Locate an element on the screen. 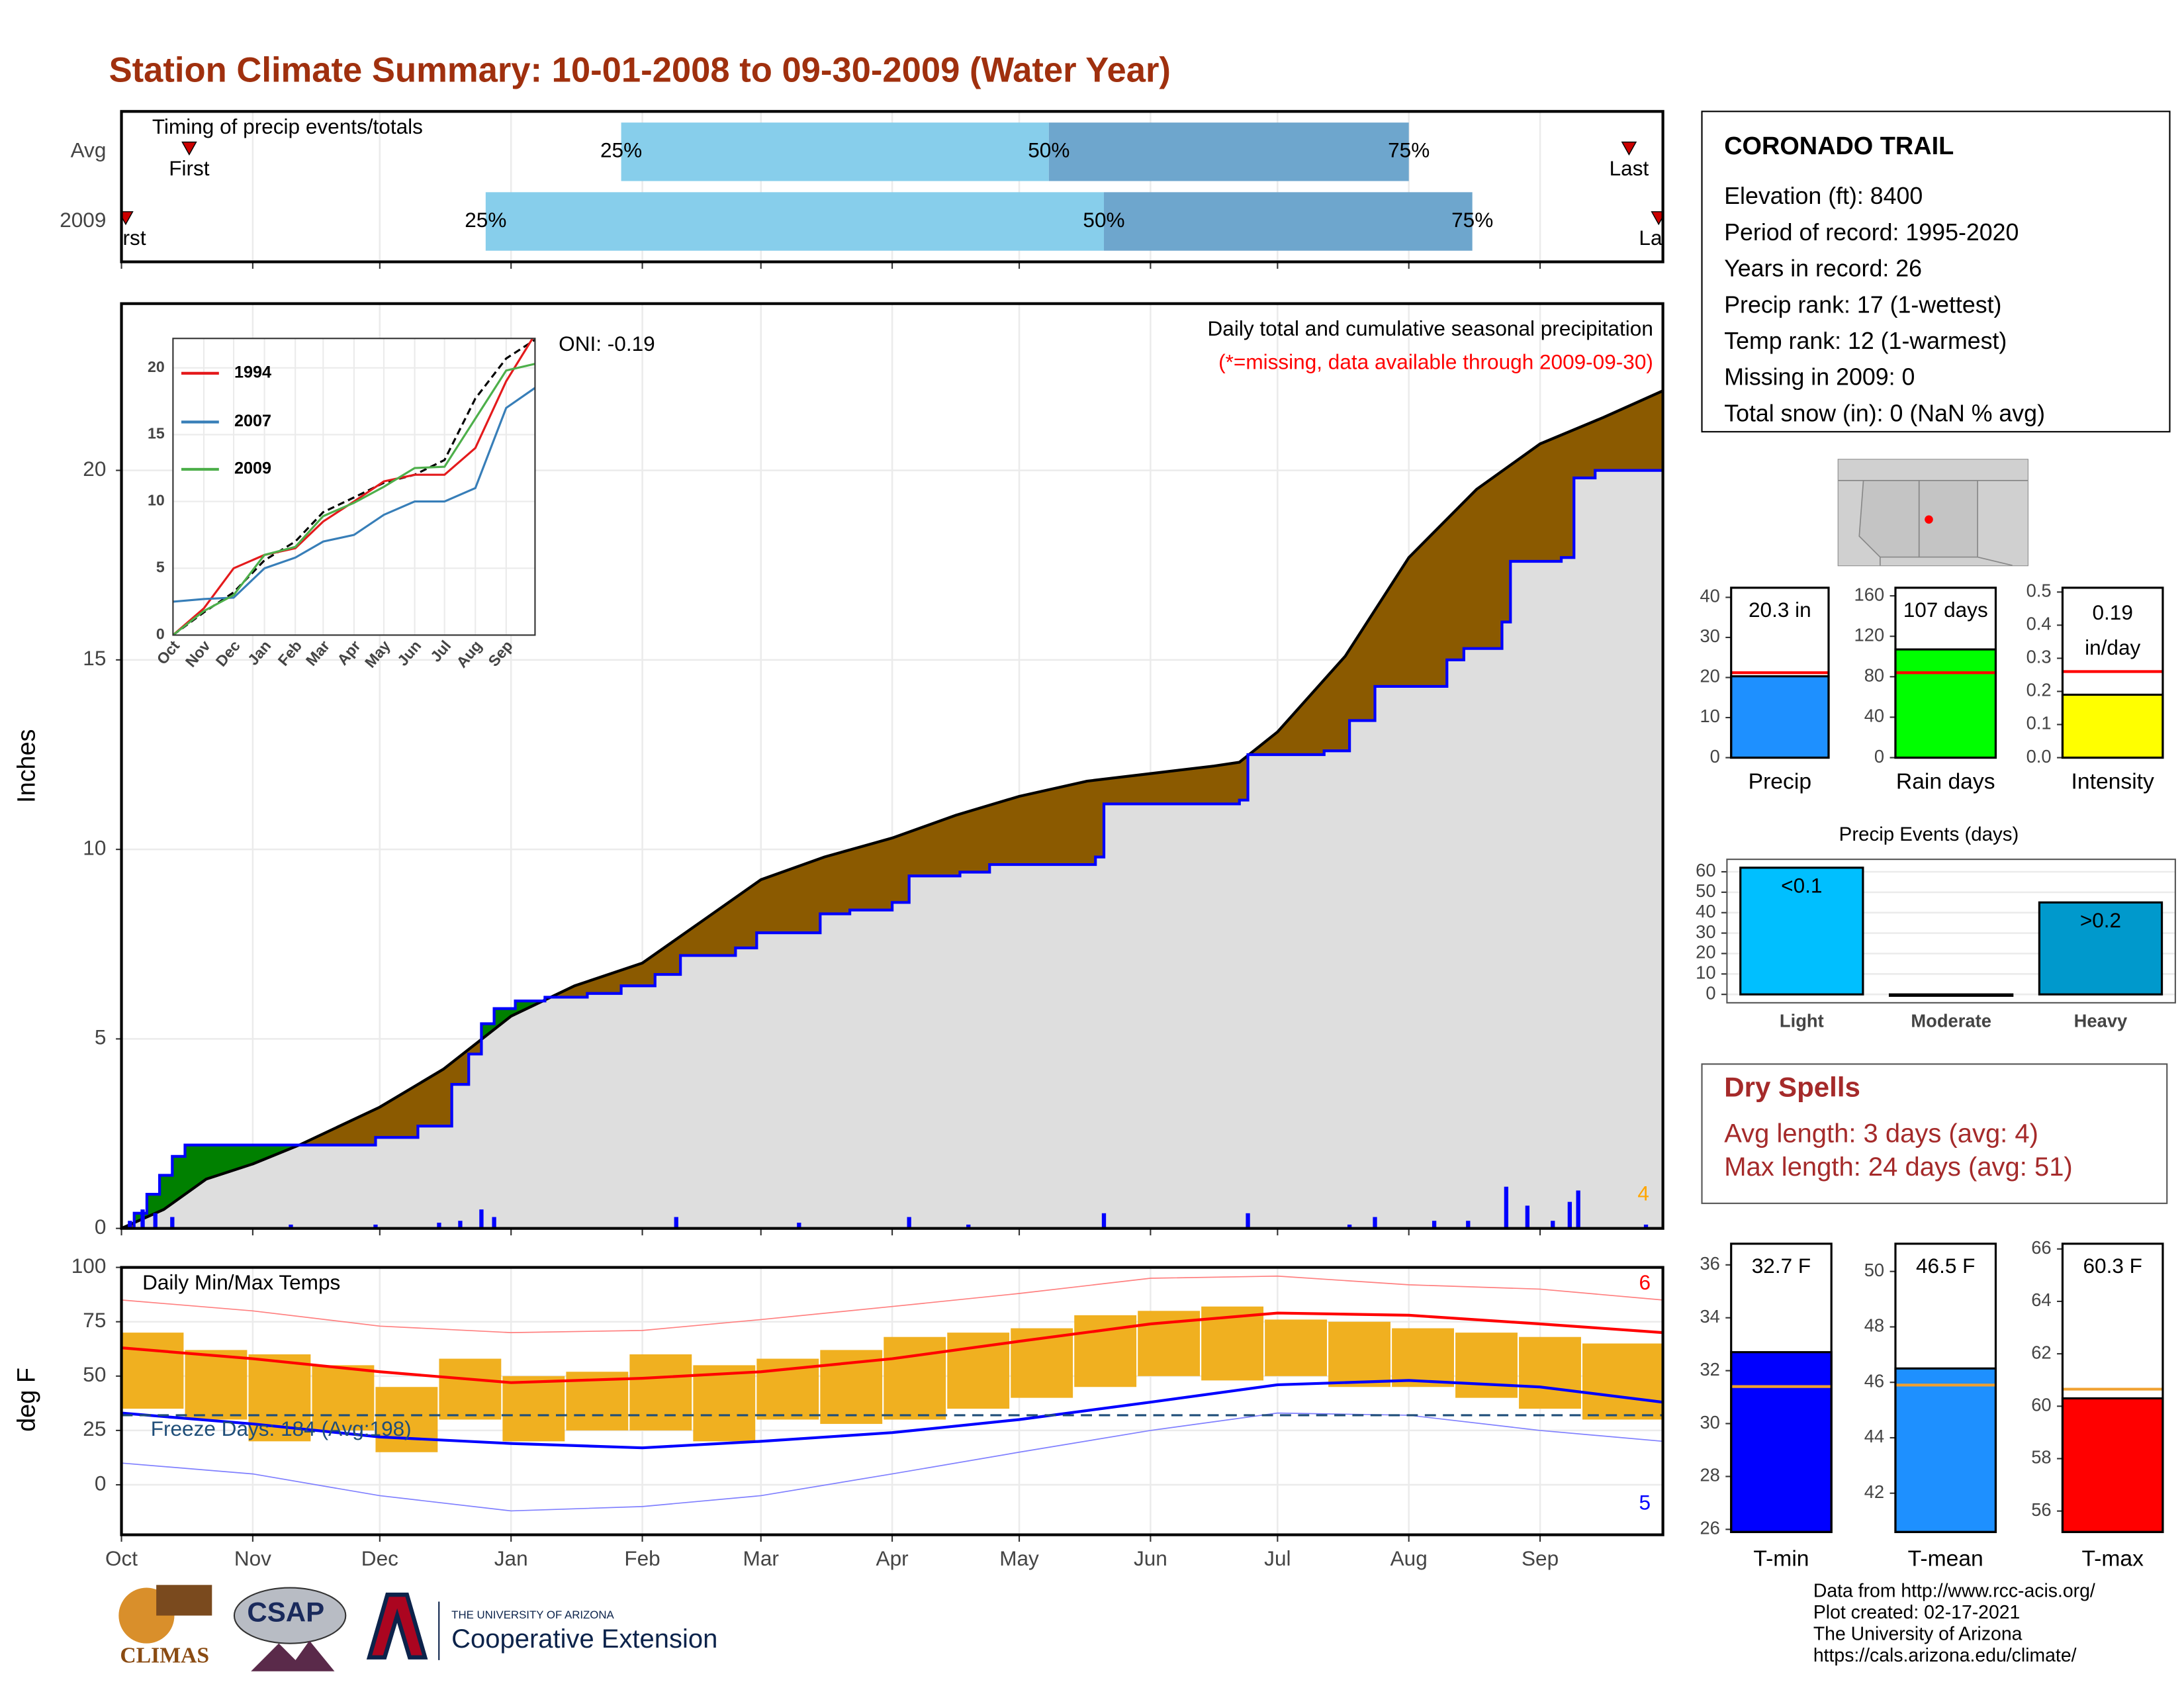 The width and height of the screenshot is (2184, 1688). climas-emblem is located at coordinates (184, 1600).